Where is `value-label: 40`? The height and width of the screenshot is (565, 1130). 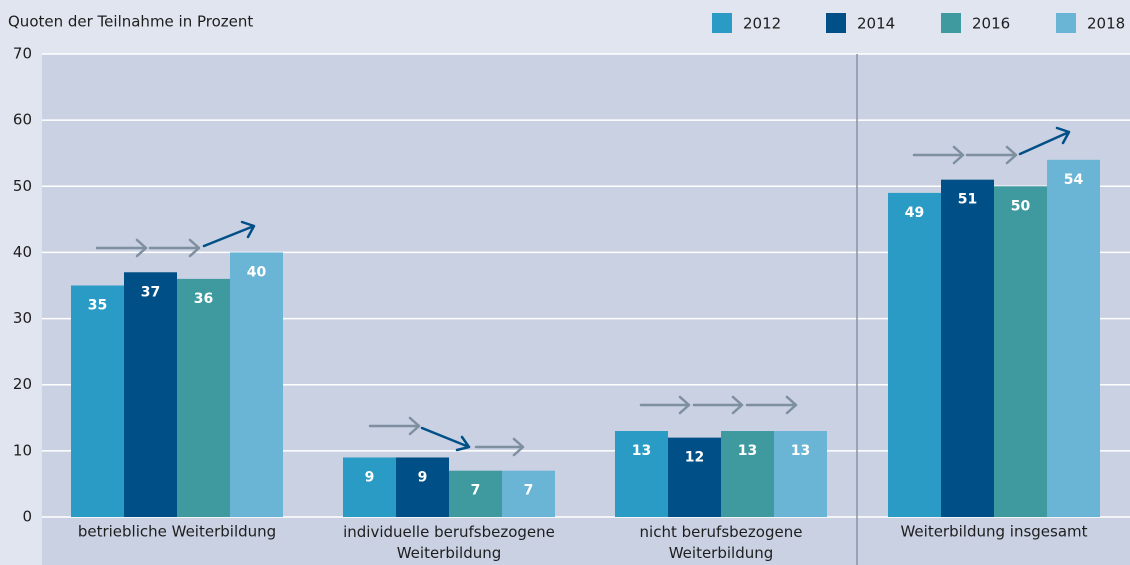 value-label: 40 is located at coordinates (257, 272).